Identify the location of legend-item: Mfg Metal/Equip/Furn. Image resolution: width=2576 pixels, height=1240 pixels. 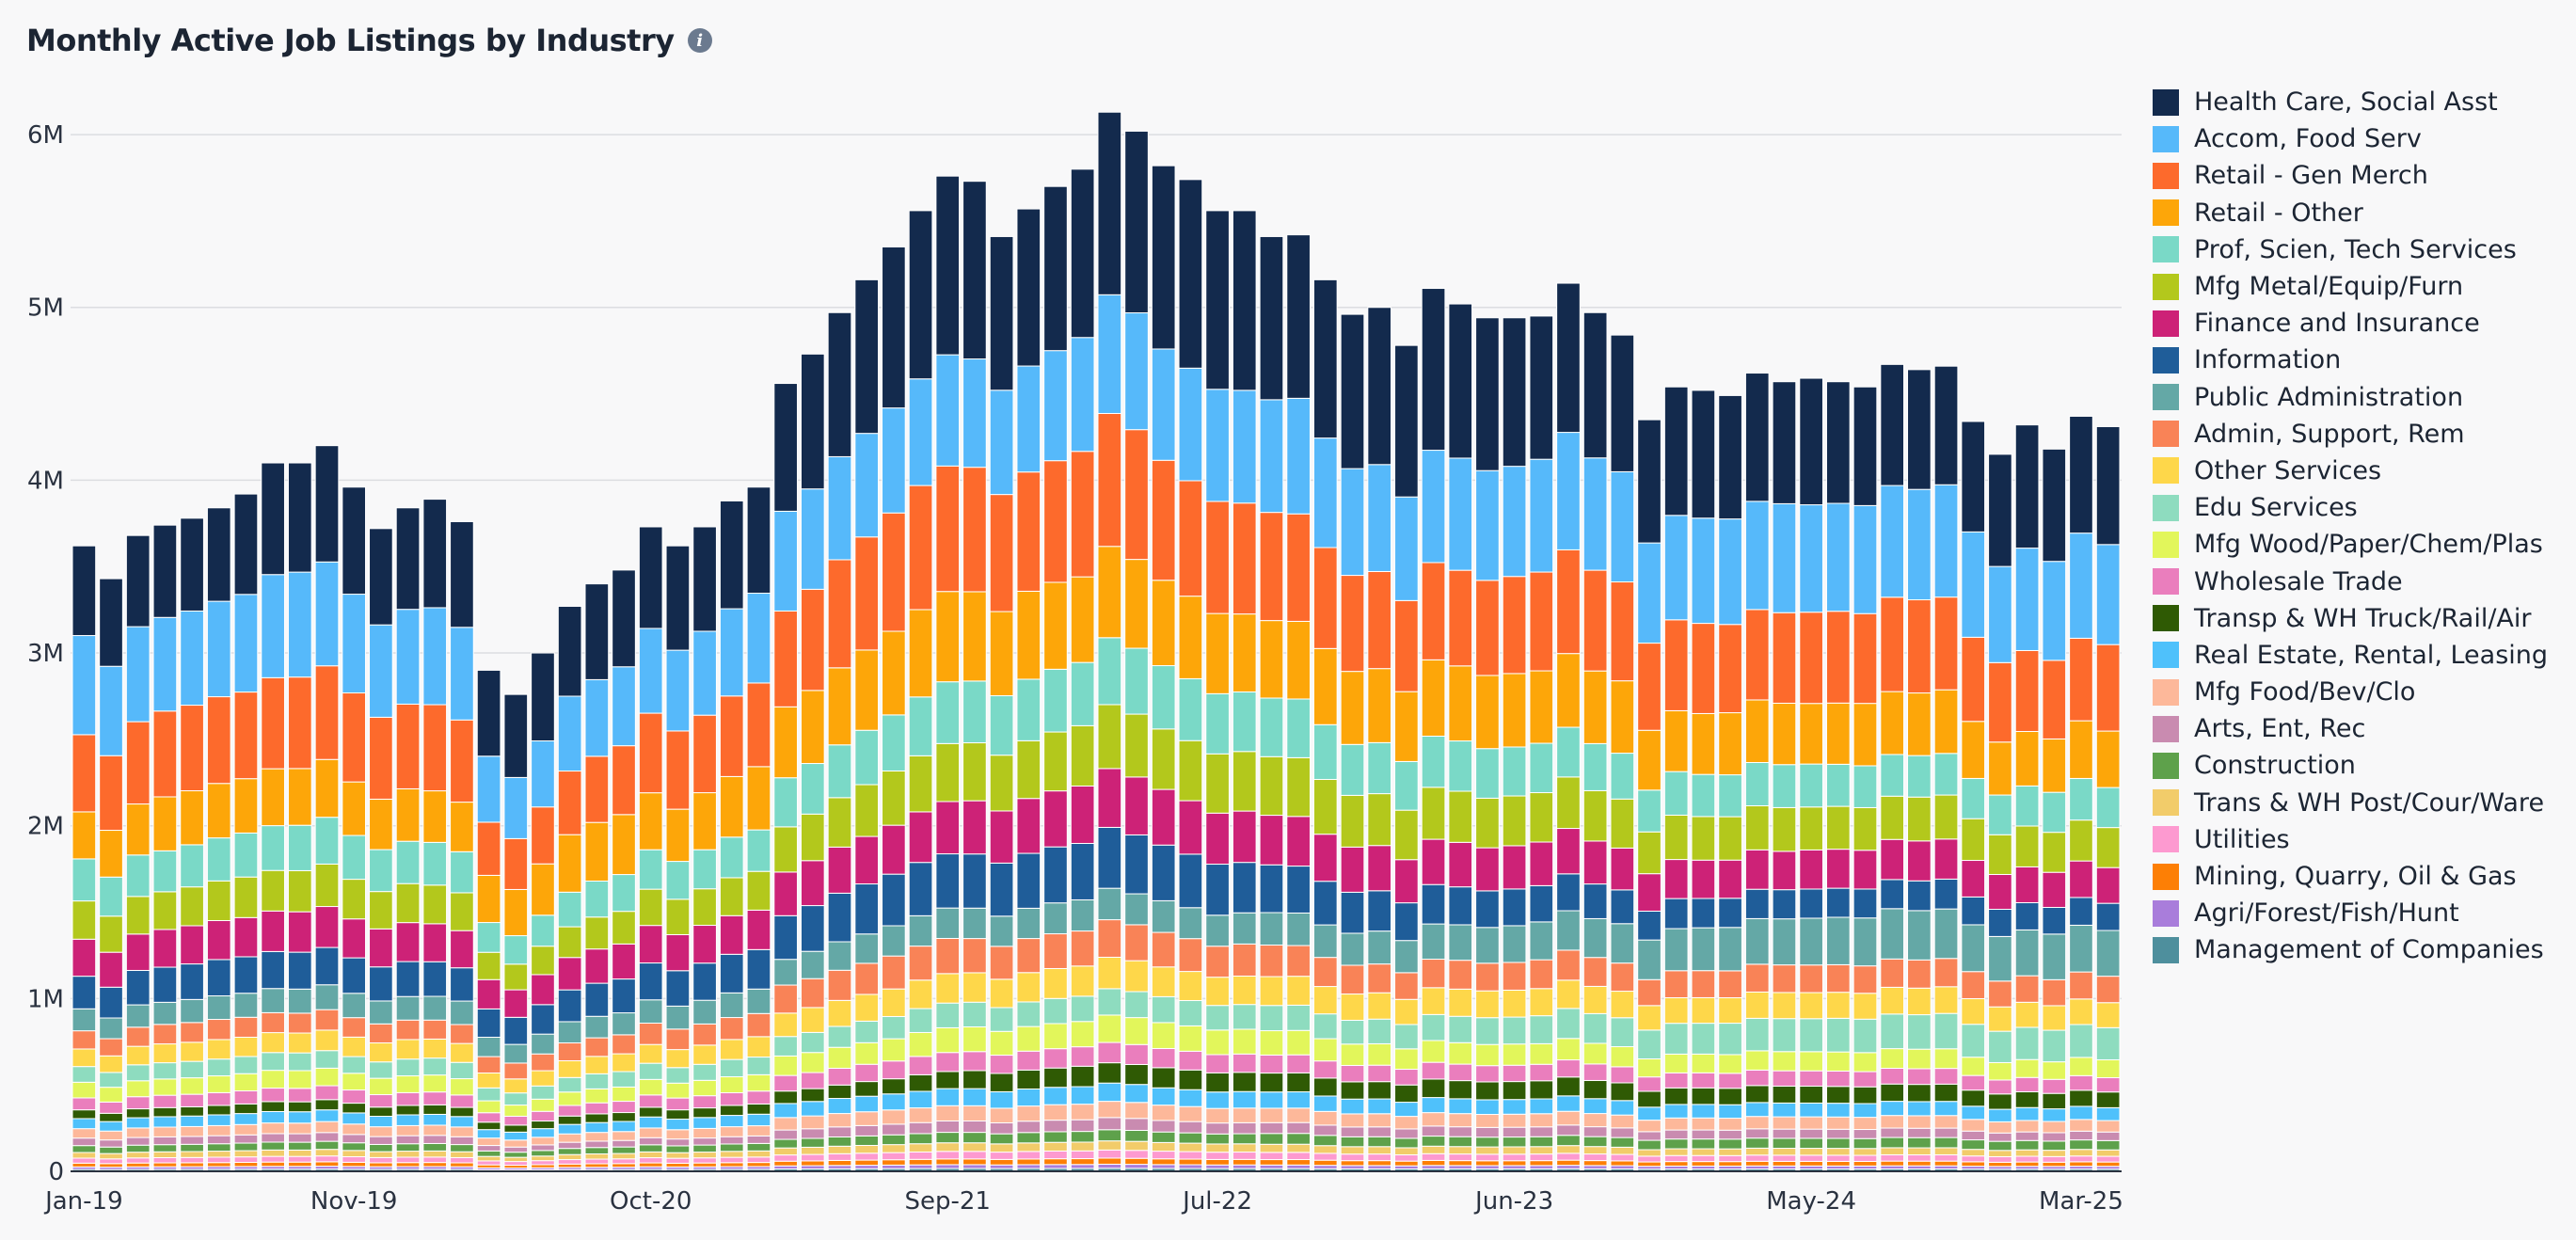
(2350, 286).